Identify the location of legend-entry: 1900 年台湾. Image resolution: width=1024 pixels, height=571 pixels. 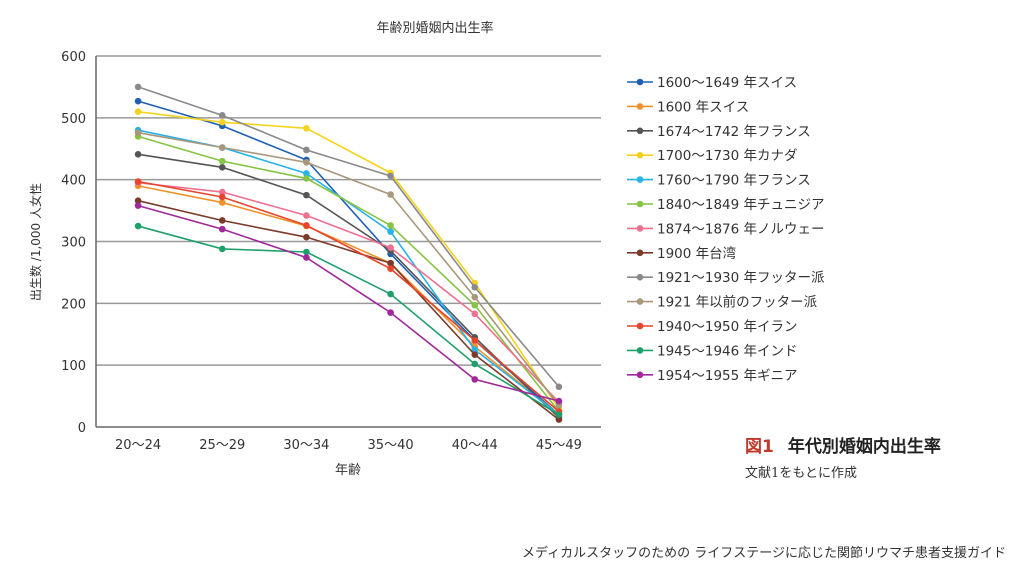
(696, 253).